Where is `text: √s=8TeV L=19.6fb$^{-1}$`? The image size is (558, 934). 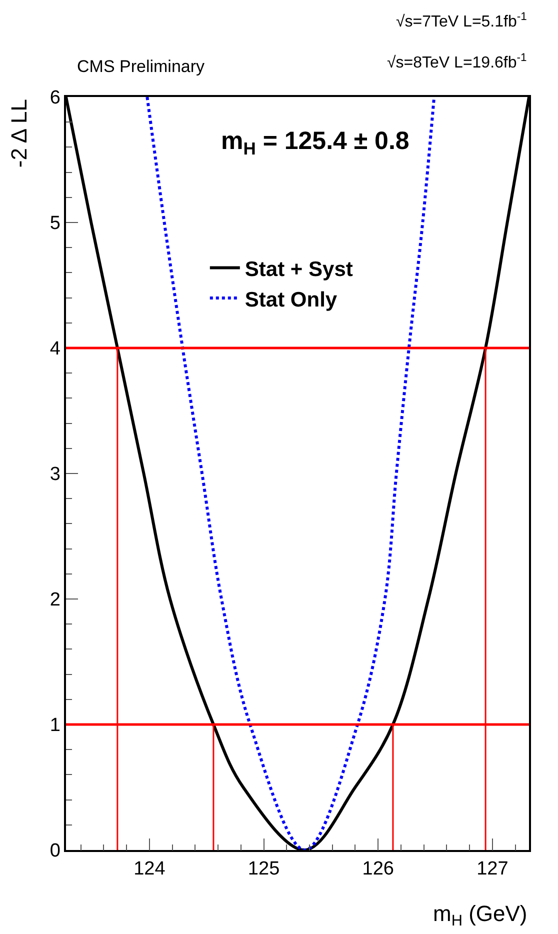
text: √s=8TeV L=19.6fb$^{-1}$ is located at coordinates (457, 62).